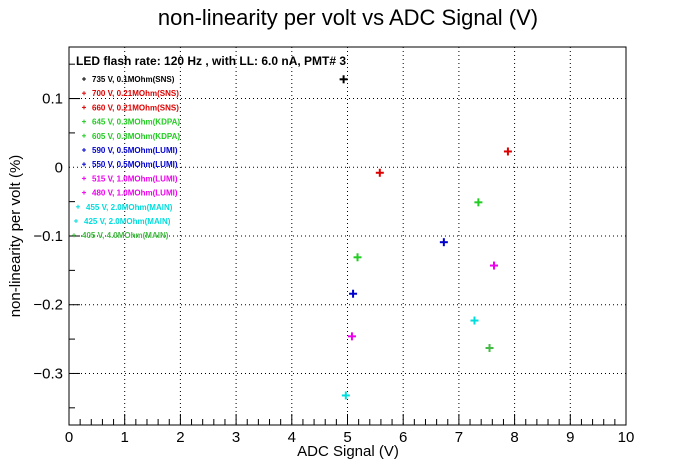  What do you see at coordinates (135, 178) in the screenshot?
I see `legend-entry: 515 V, 1.0MOhm(LUMI)` at bounding box center [135, 178].